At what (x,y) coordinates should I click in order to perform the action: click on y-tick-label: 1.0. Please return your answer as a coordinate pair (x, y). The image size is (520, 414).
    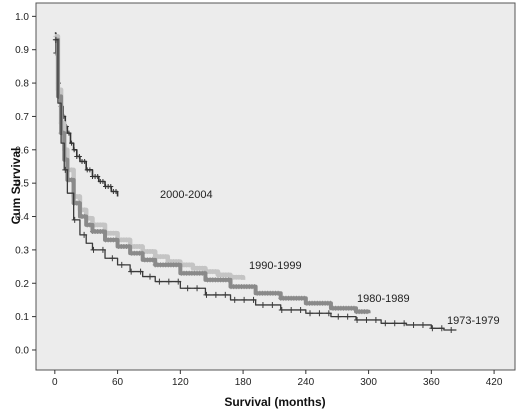
    Looking at the image, I should click on (22, 17).